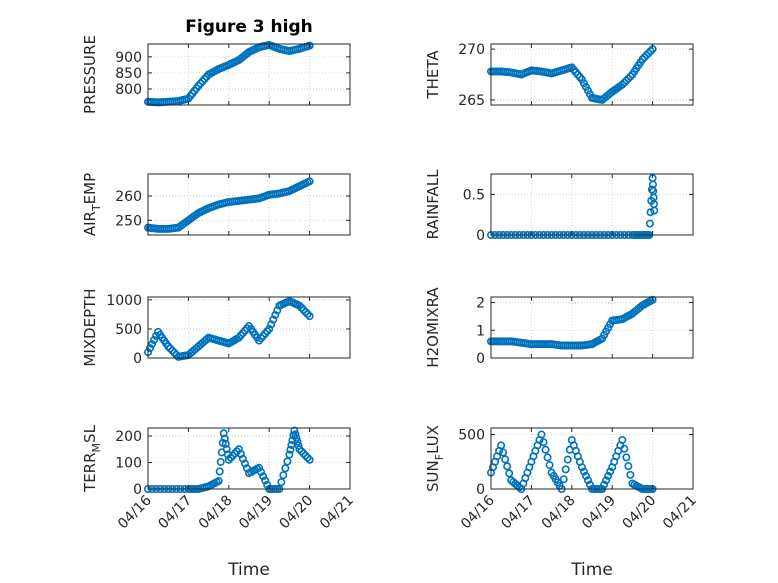  What do you see at coordinates (518, 513) in the screenshot?
I see `x-tick-label: 04/17` at bounding box center [518, 513].